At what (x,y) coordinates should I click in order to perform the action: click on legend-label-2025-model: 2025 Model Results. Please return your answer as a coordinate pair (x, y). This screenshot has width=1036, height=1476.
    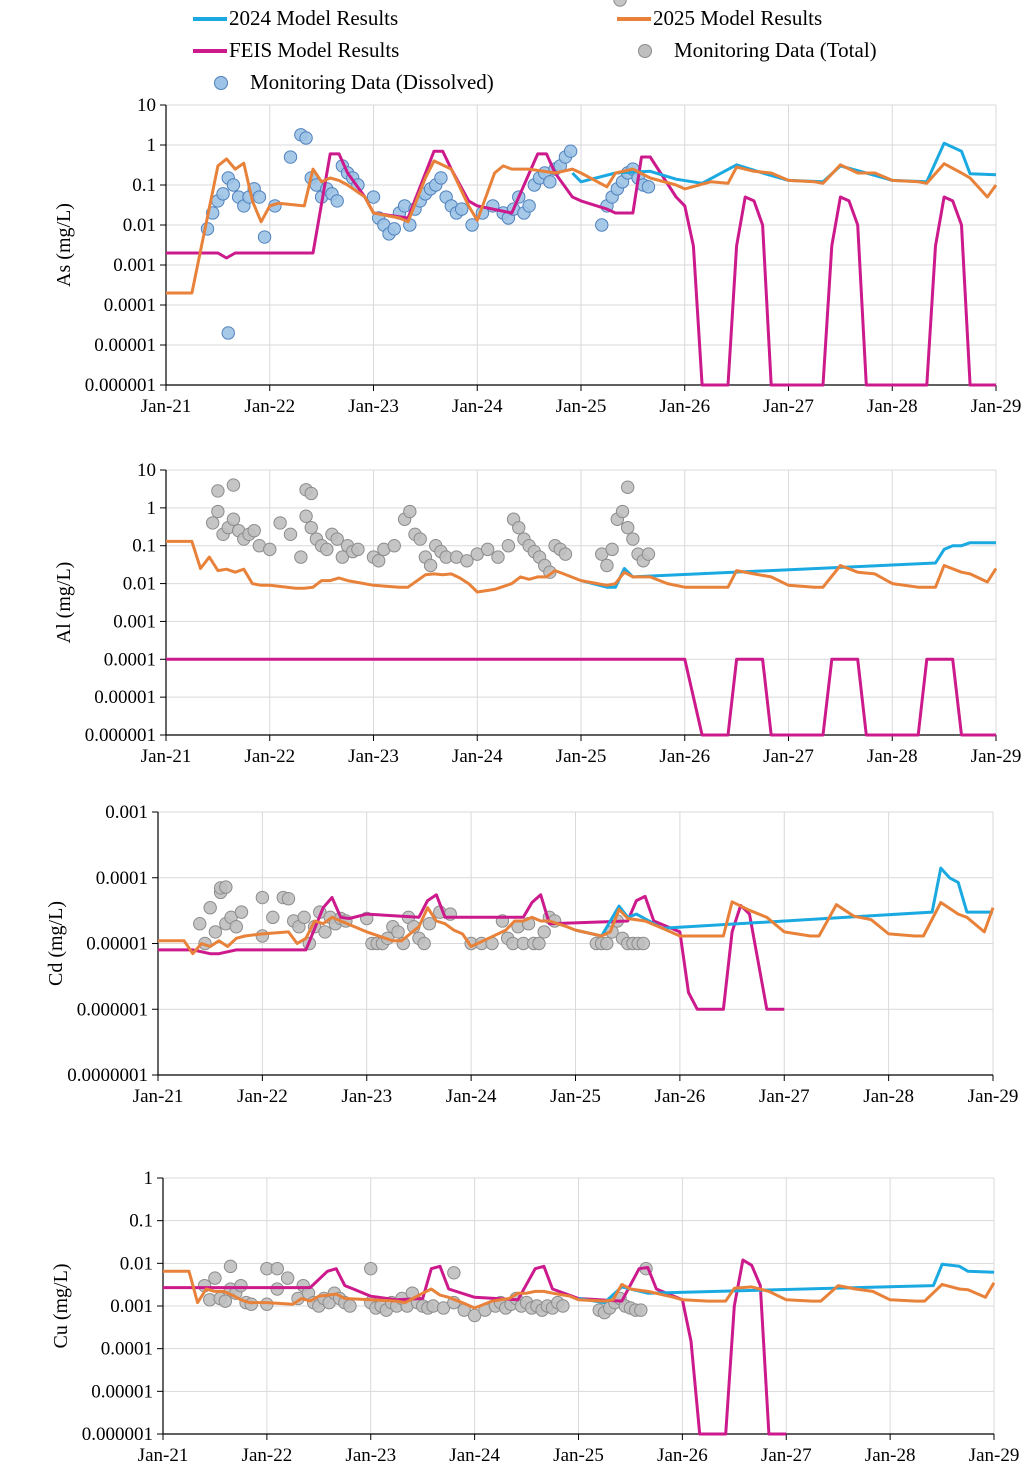
    Looking at the image, I should click on (738, 18).